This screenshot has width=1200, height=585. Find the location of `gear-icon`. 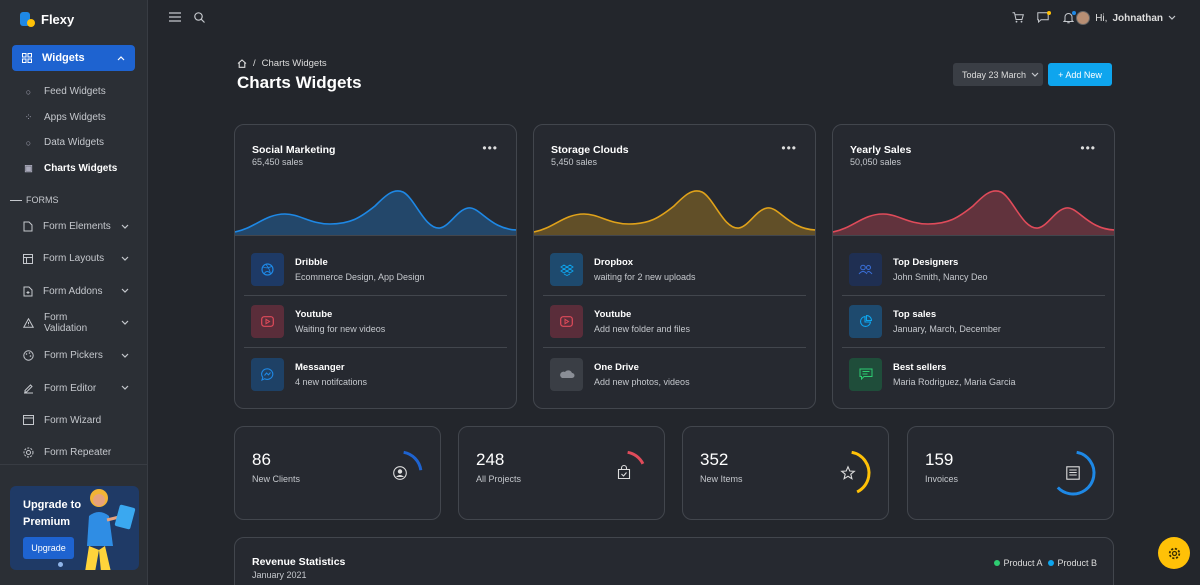

gear-icon is located at coordinates (1174, 553).